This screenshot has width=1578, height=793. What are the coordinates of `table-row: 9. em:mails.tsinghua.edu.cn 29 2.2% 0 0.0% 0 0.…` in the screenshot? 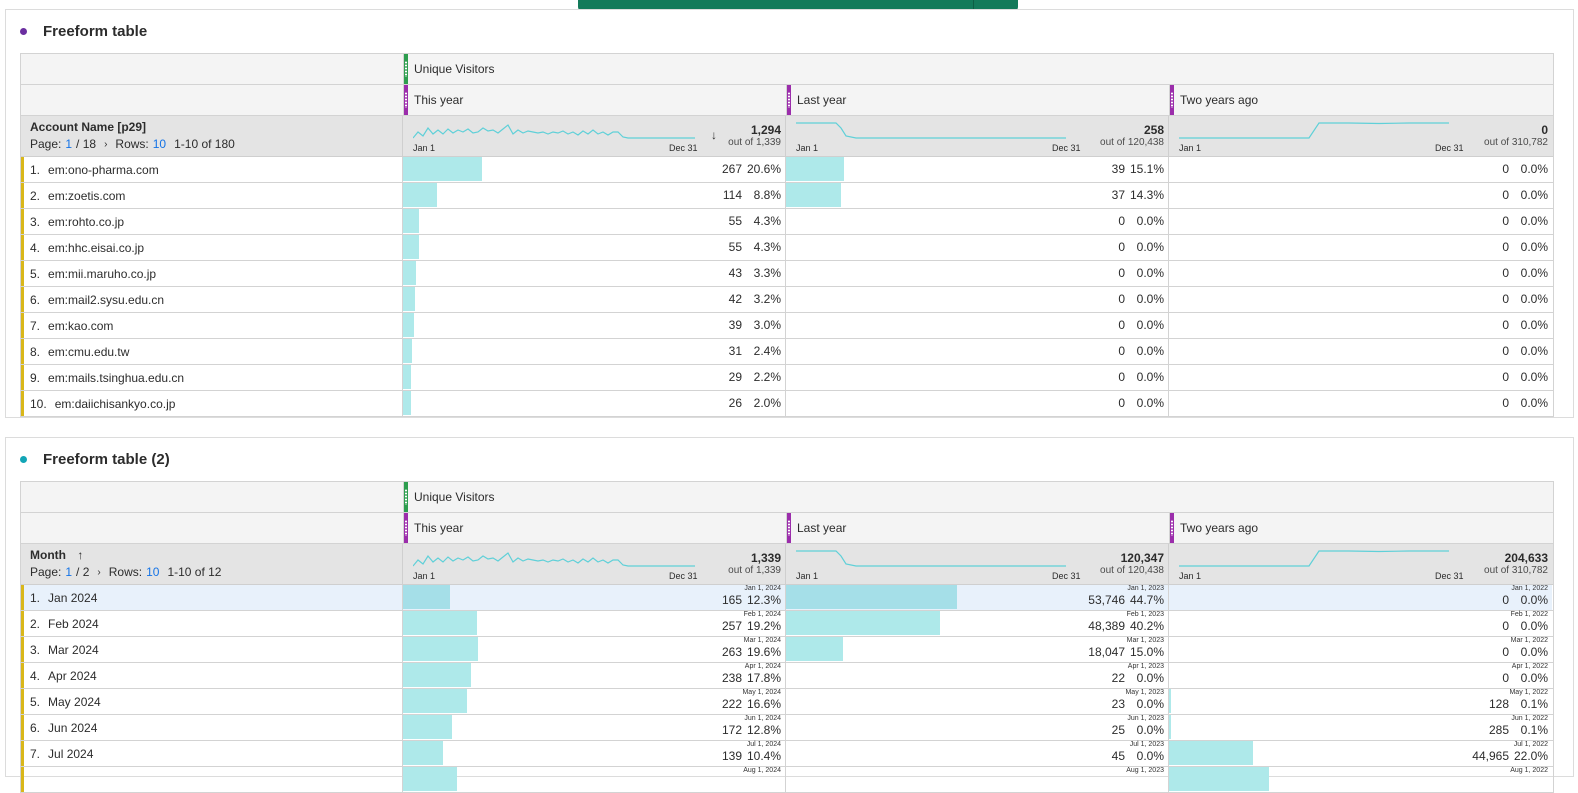 It's located at (787, 378).